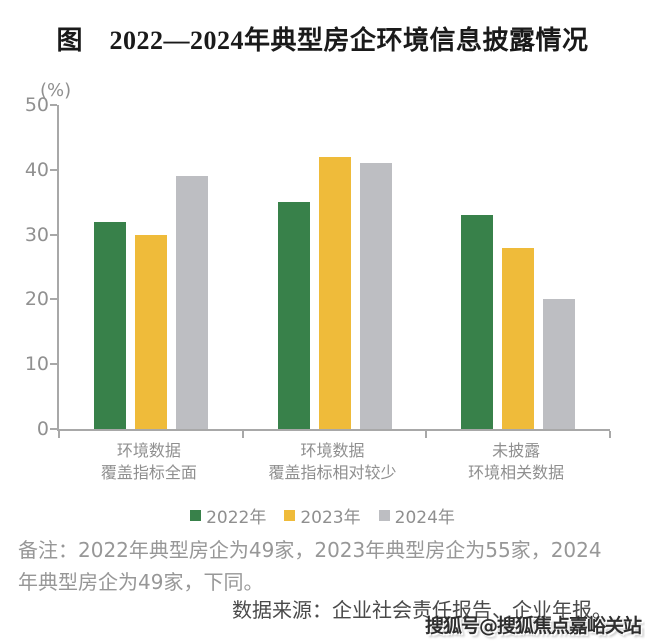 The width and height of the screenshot is (645, 641). What do you see at coordinates (375, 296) in the screenshot?
I see `bar-series3-group2` at bounding box center [375, 296].